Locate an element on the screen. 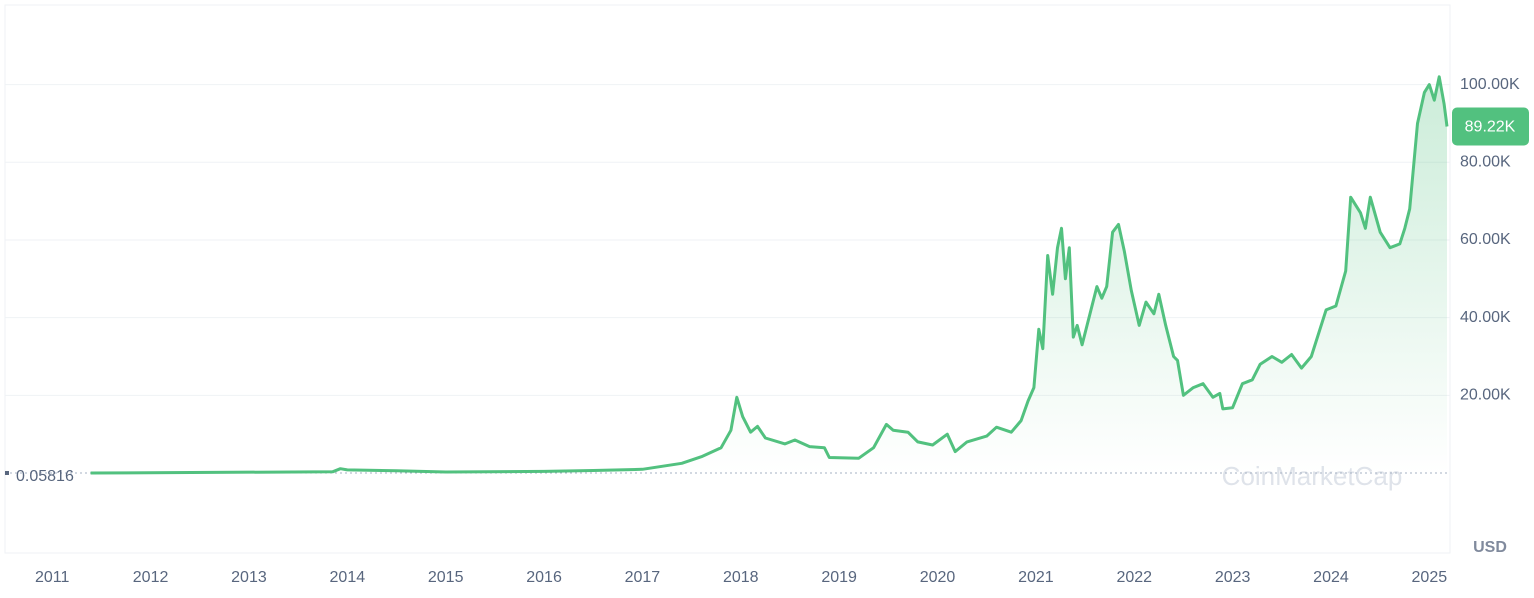 The width and height of the screenshot is (1534, 598). x-tick-label: 2017 is located at coordinates (643, 577).